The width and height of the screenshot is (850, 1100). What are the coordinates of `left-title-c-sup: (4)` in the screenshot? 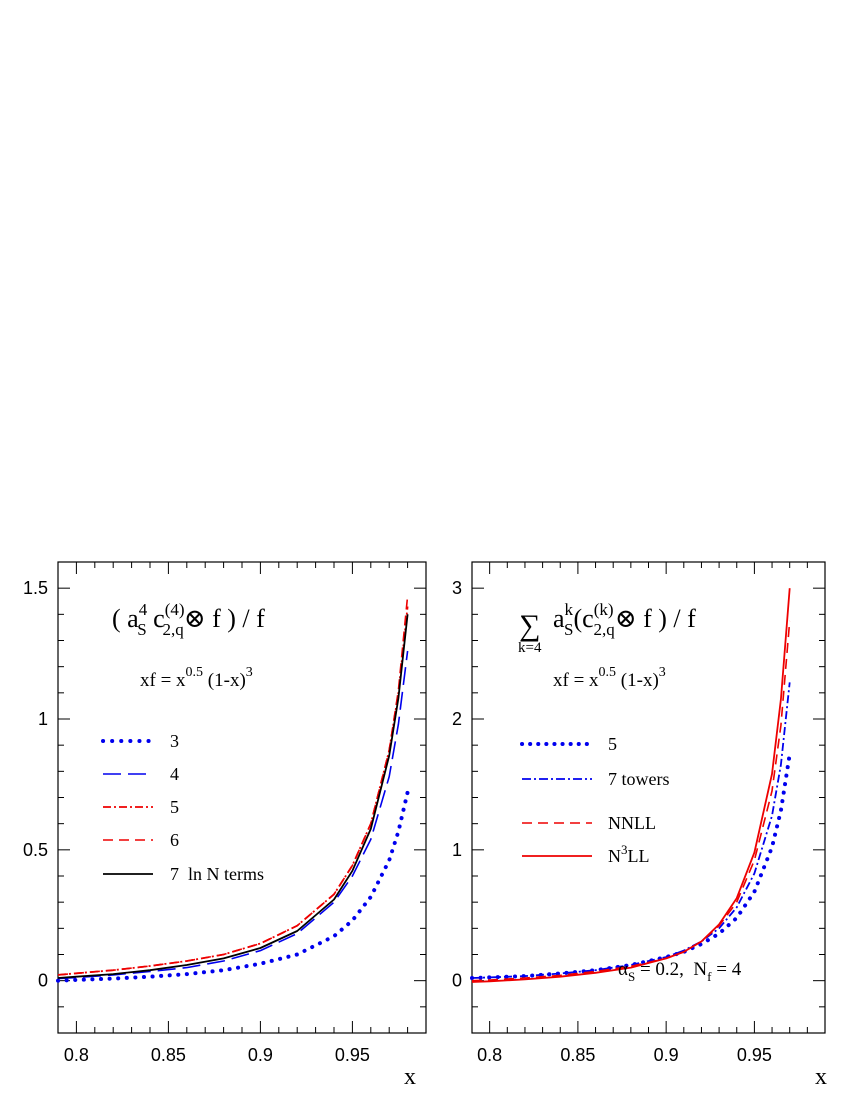 It's located at (175, 609).